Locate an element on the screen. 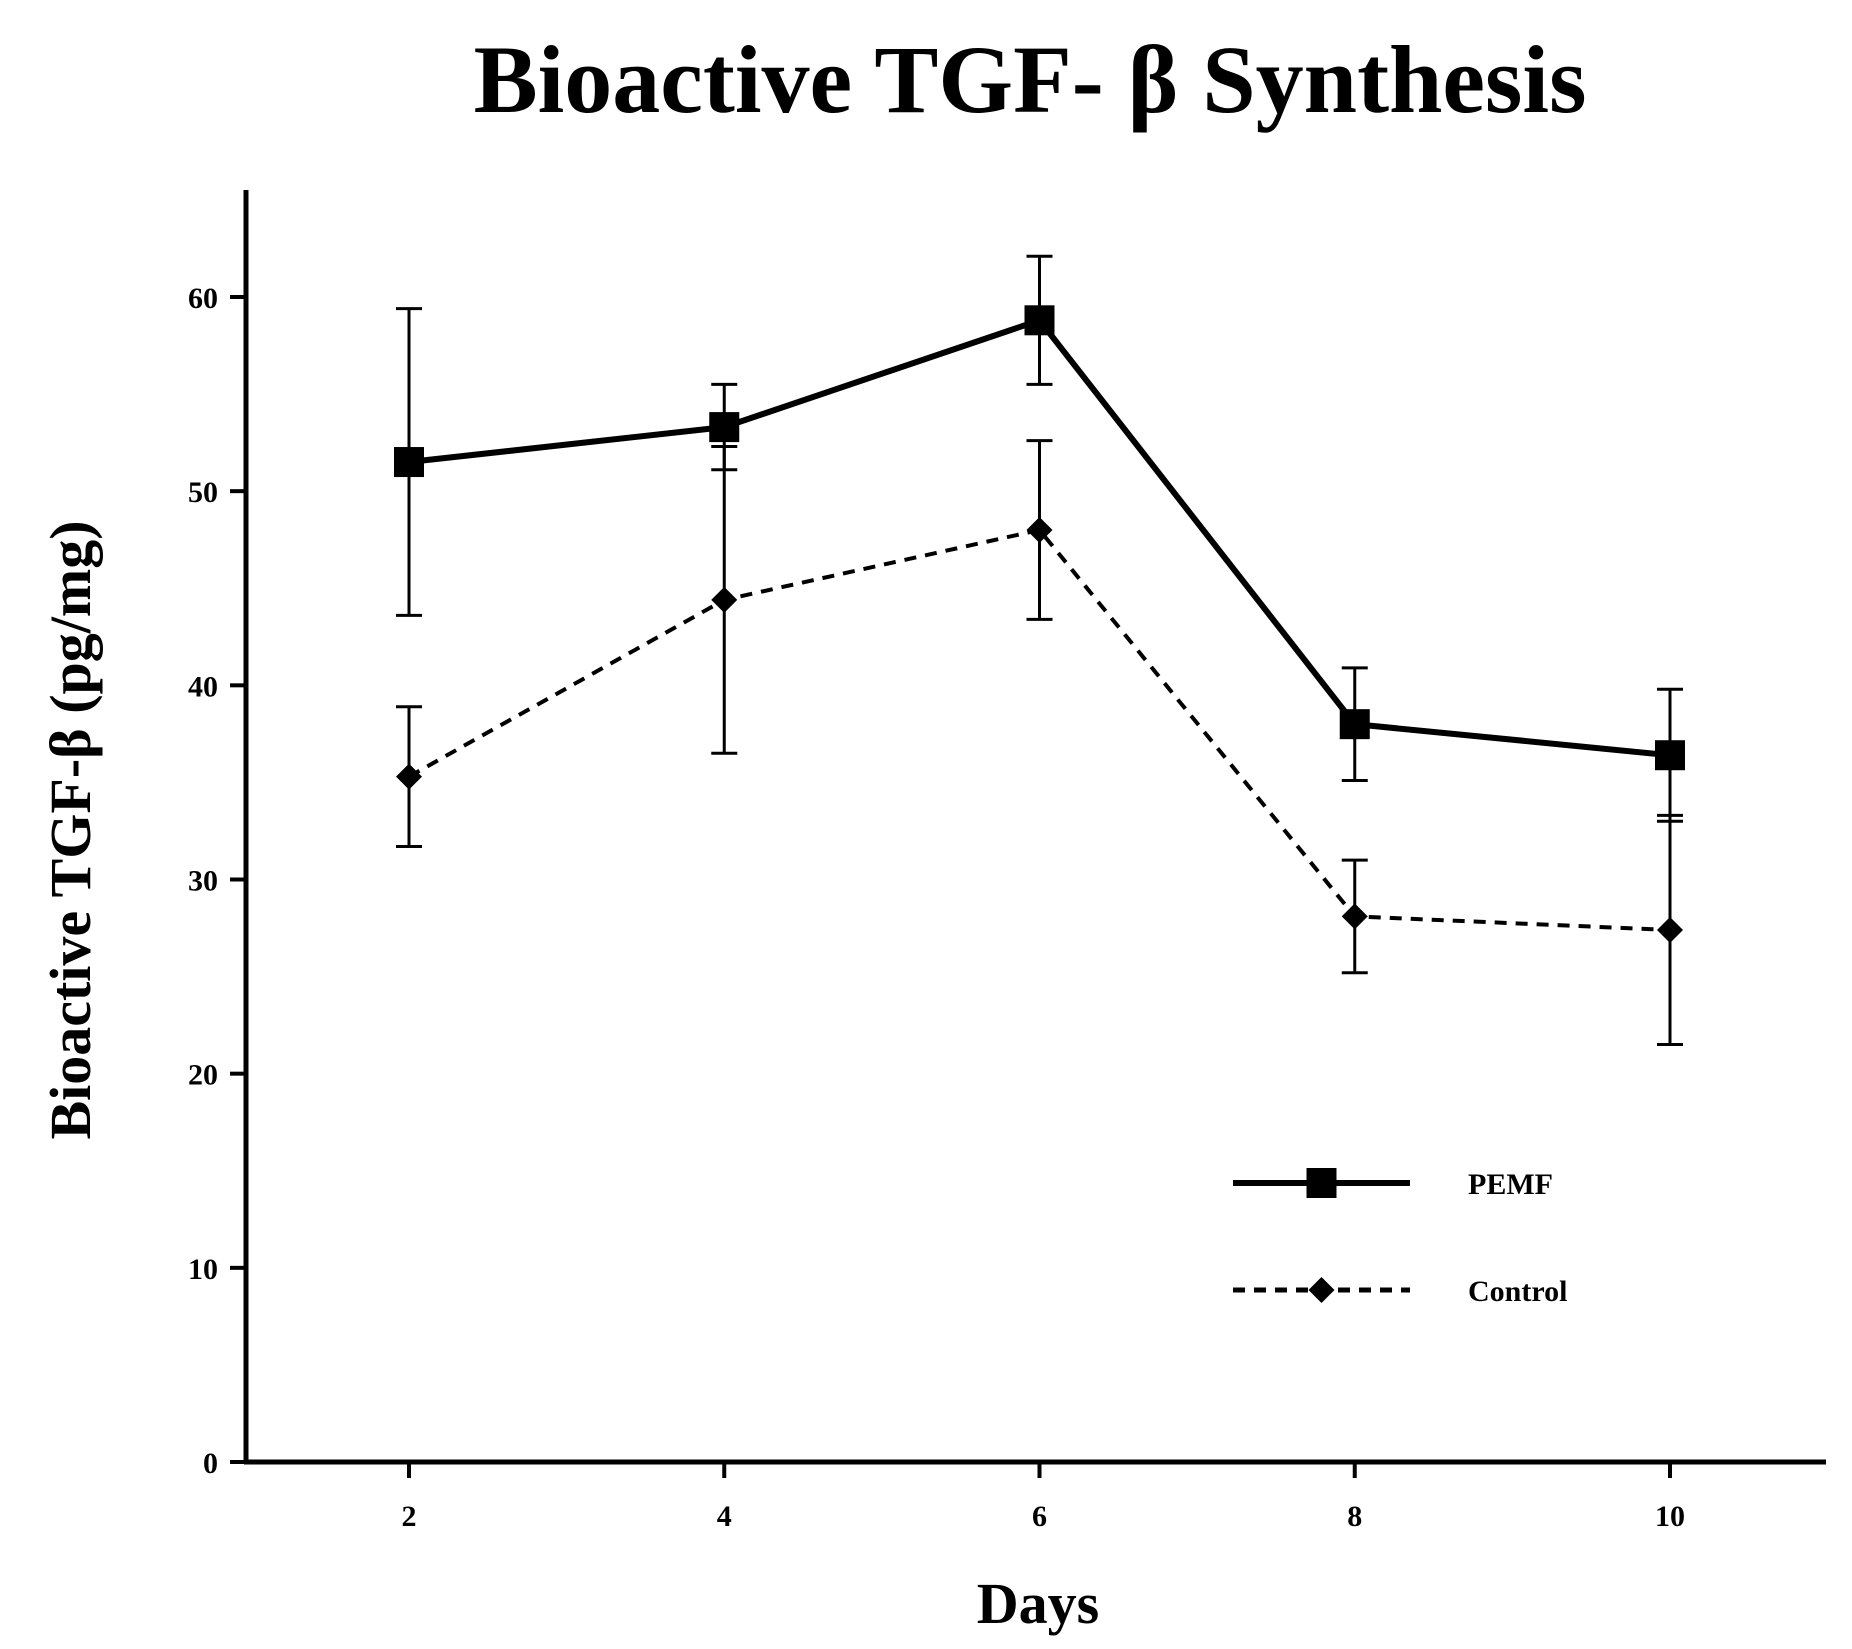 This screenshot has height=1649, width=1852. legend-marker-control is located at coordinates (1321, 1290).